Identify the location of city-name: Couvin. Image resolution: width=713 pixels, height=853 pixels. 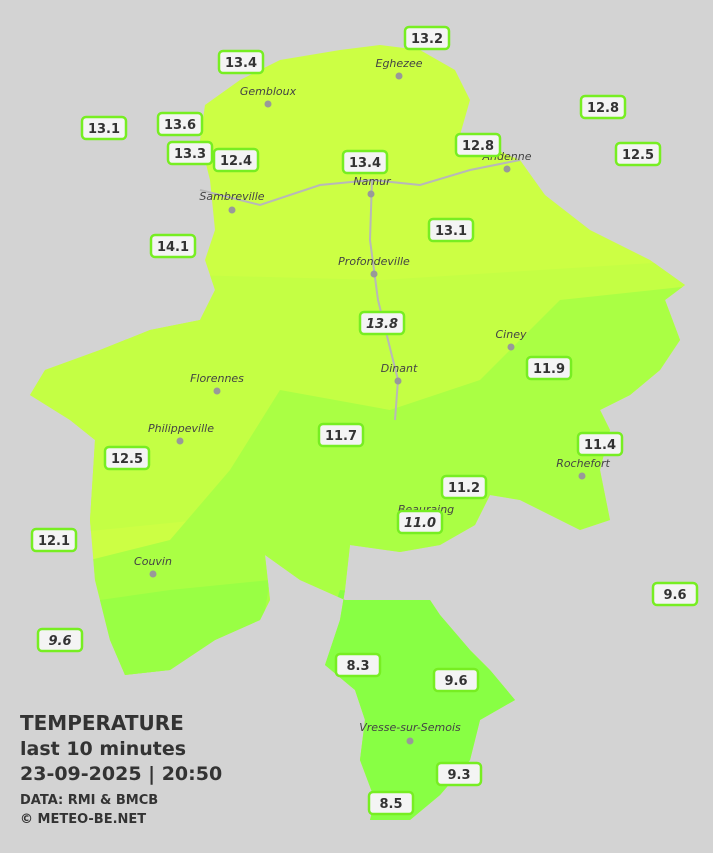
(153, 561).